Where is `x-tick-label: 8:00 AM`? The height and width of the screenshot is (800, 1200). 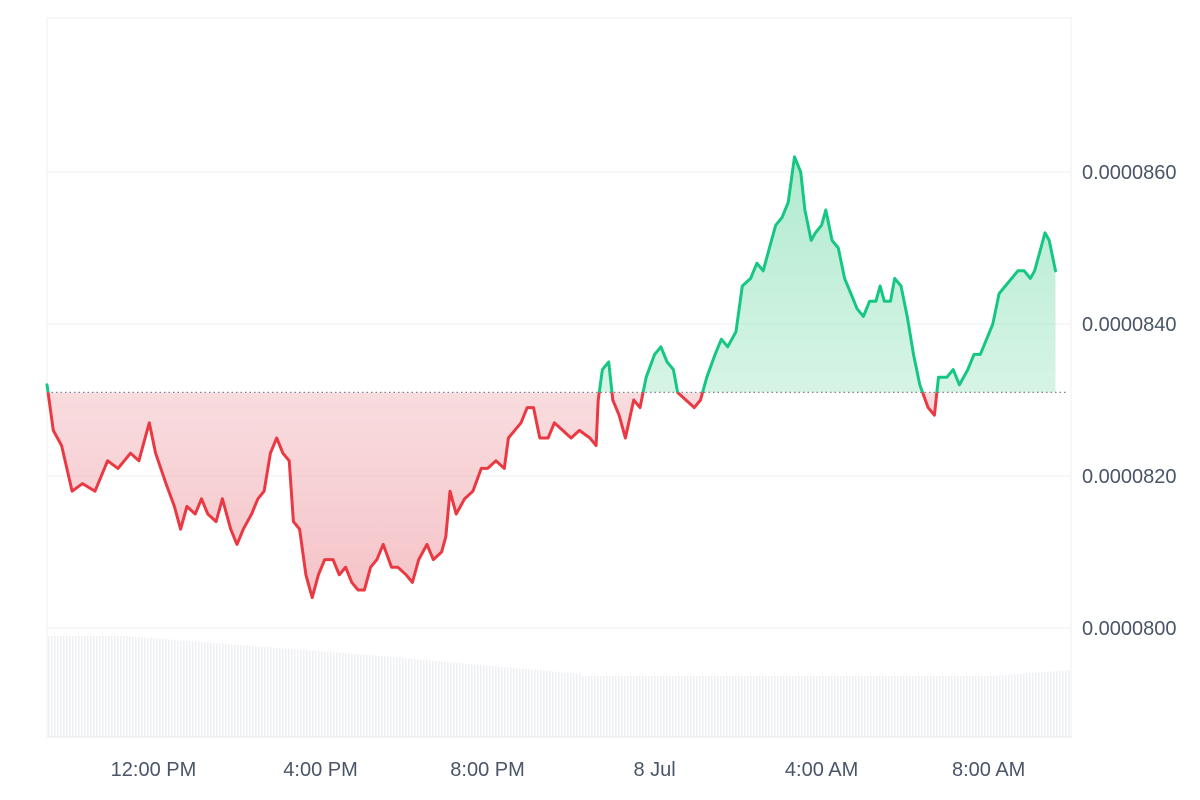
x-tick-label: 8:00 AM is located at coordinates (988, 770).